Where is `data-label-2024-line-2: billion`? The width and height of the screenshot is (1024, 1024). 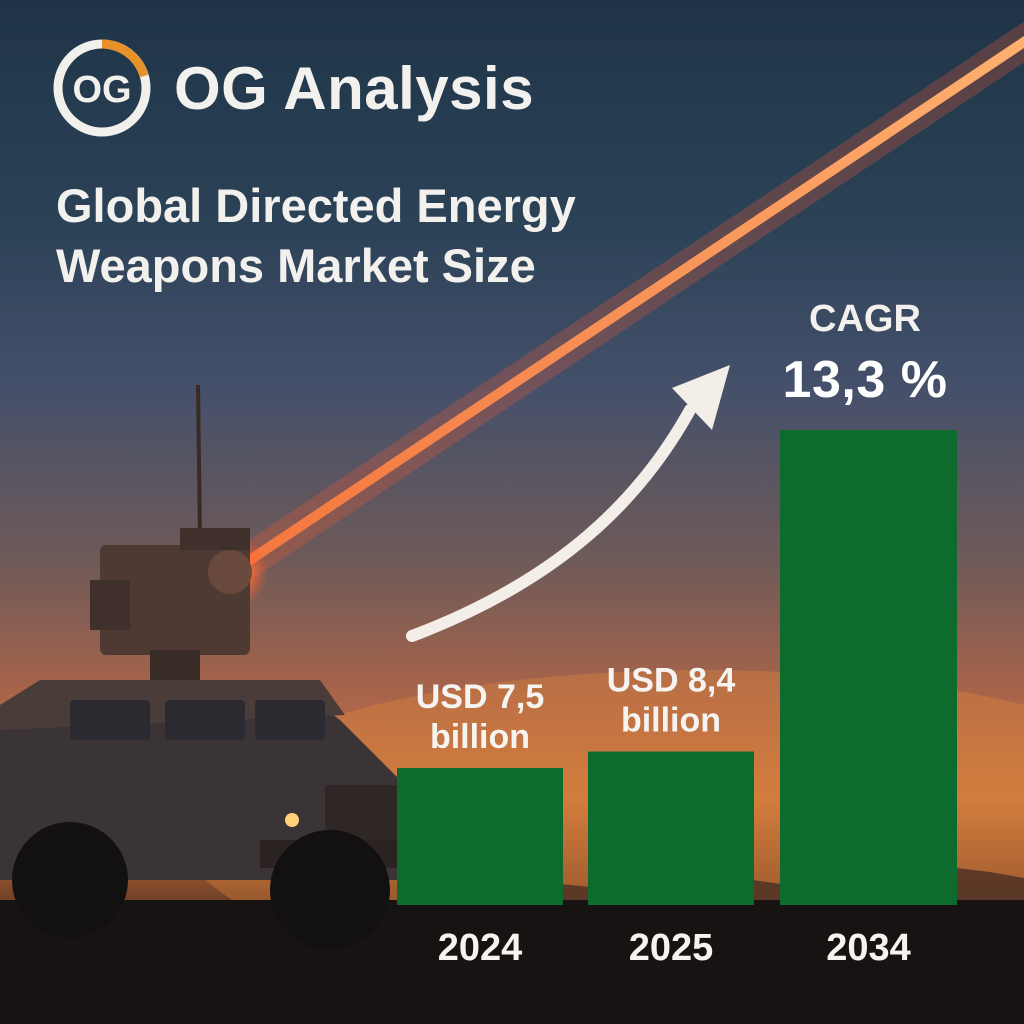
data-label-2024-line-2: billion is located at coordinates (480, 737).